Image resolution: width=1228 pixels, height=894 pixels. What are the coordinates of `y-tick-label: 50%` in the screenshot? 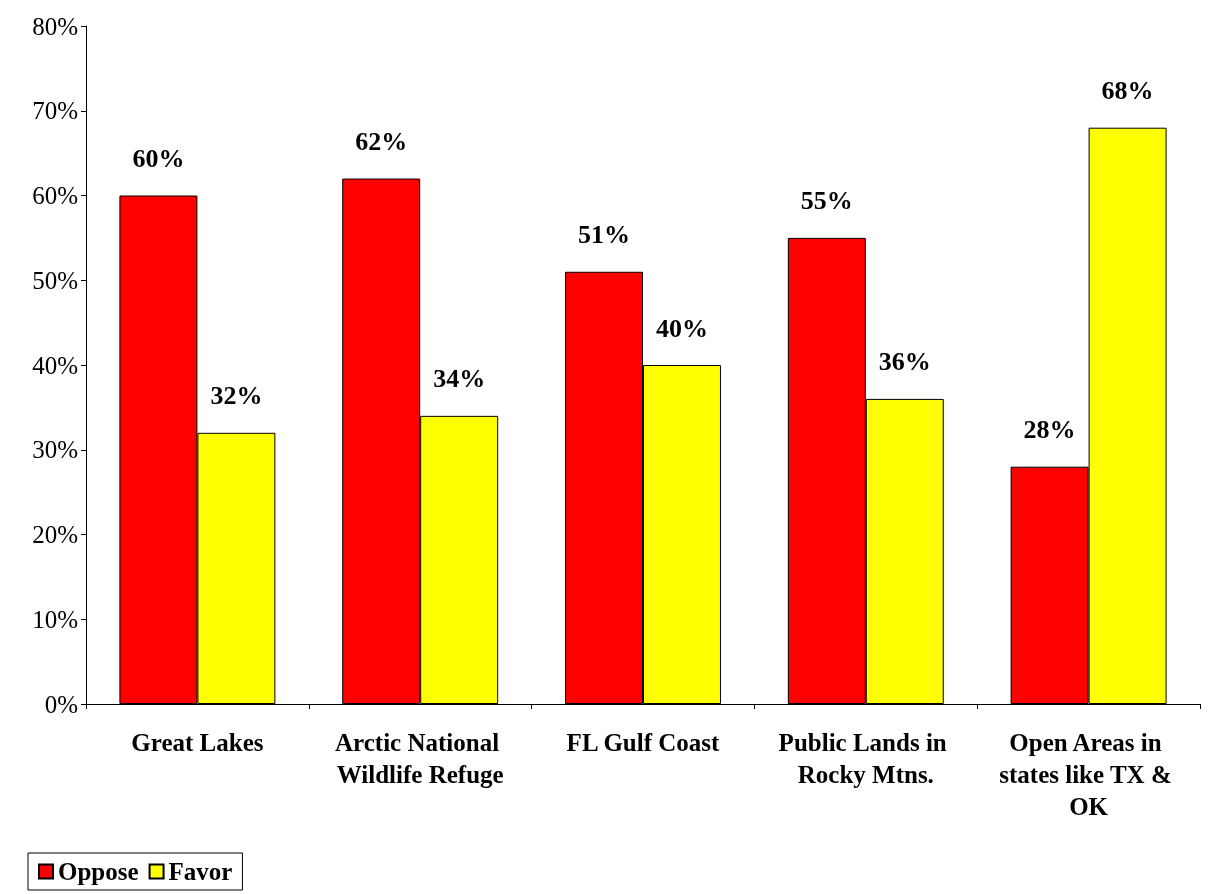 It's located at (55, 280).